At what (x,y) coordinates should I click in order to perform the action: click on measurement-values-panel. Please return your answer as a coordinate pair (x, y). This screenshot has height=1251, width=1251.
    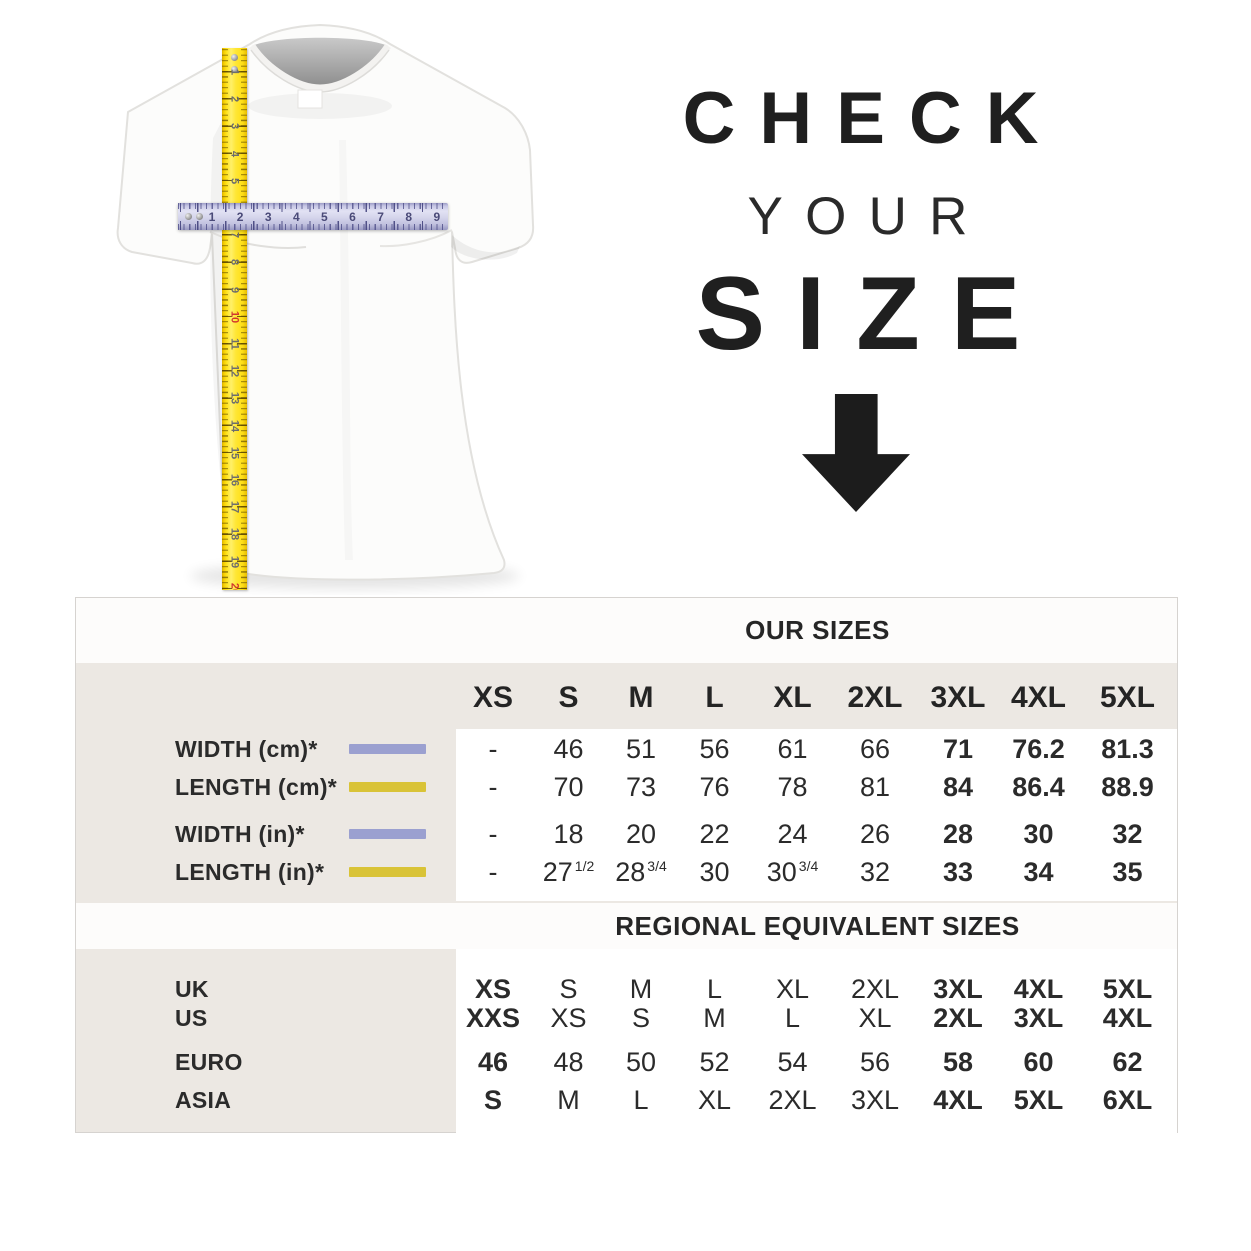
    Looking at the image, I should click on (816, 815).